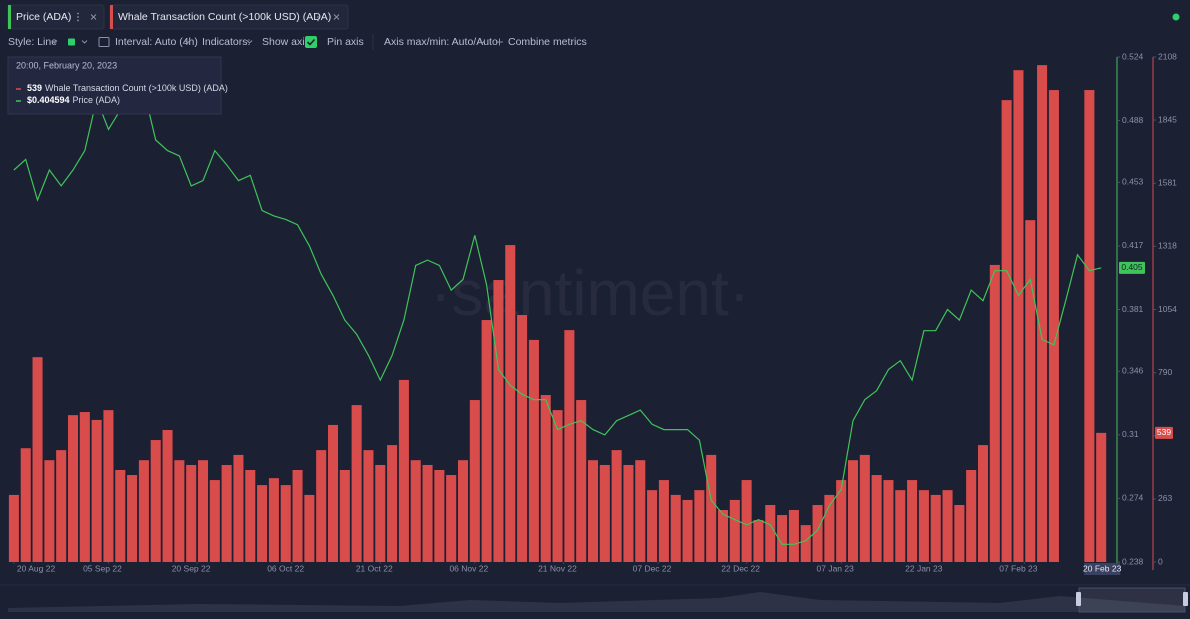 This screenshot has height=619, width=1190. What do you see at coordinates (43, 17) in the screenshot?
I see `tab-label: Price (ADA)` at bounding box center [43, 17].